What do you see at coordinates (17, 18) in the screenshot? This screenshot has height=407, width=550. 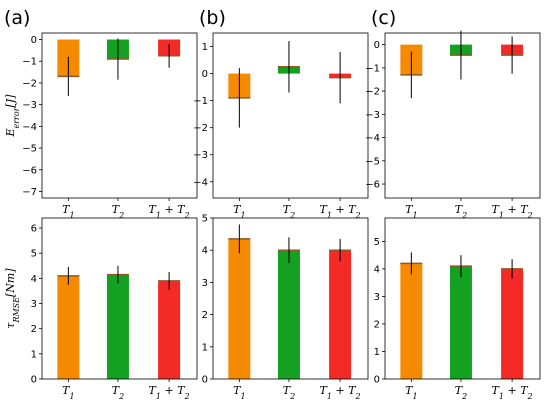 I see `panel-label-a: (a)` at bounding box center [17, 18].